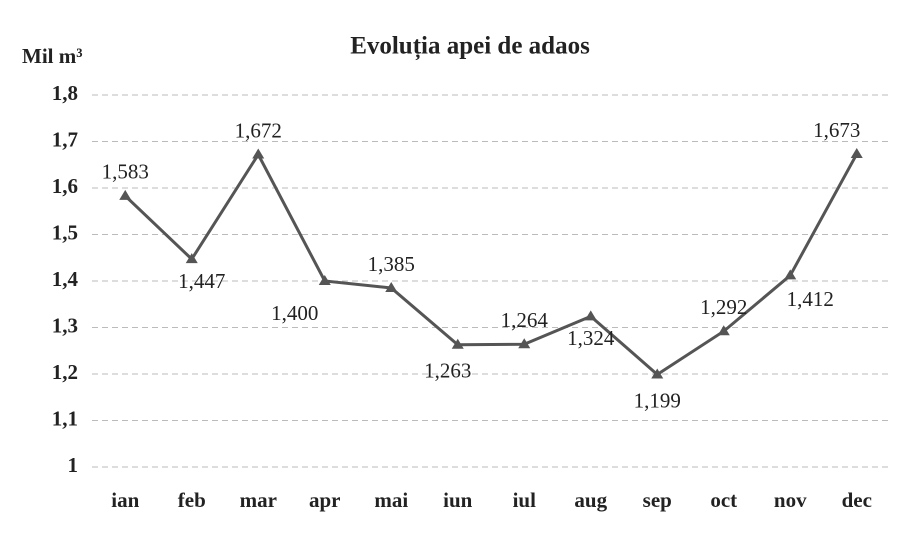  Describe the element at coordinates (65, 93) in the screenshot. I see `y-tick-label: 1,8` at that location.